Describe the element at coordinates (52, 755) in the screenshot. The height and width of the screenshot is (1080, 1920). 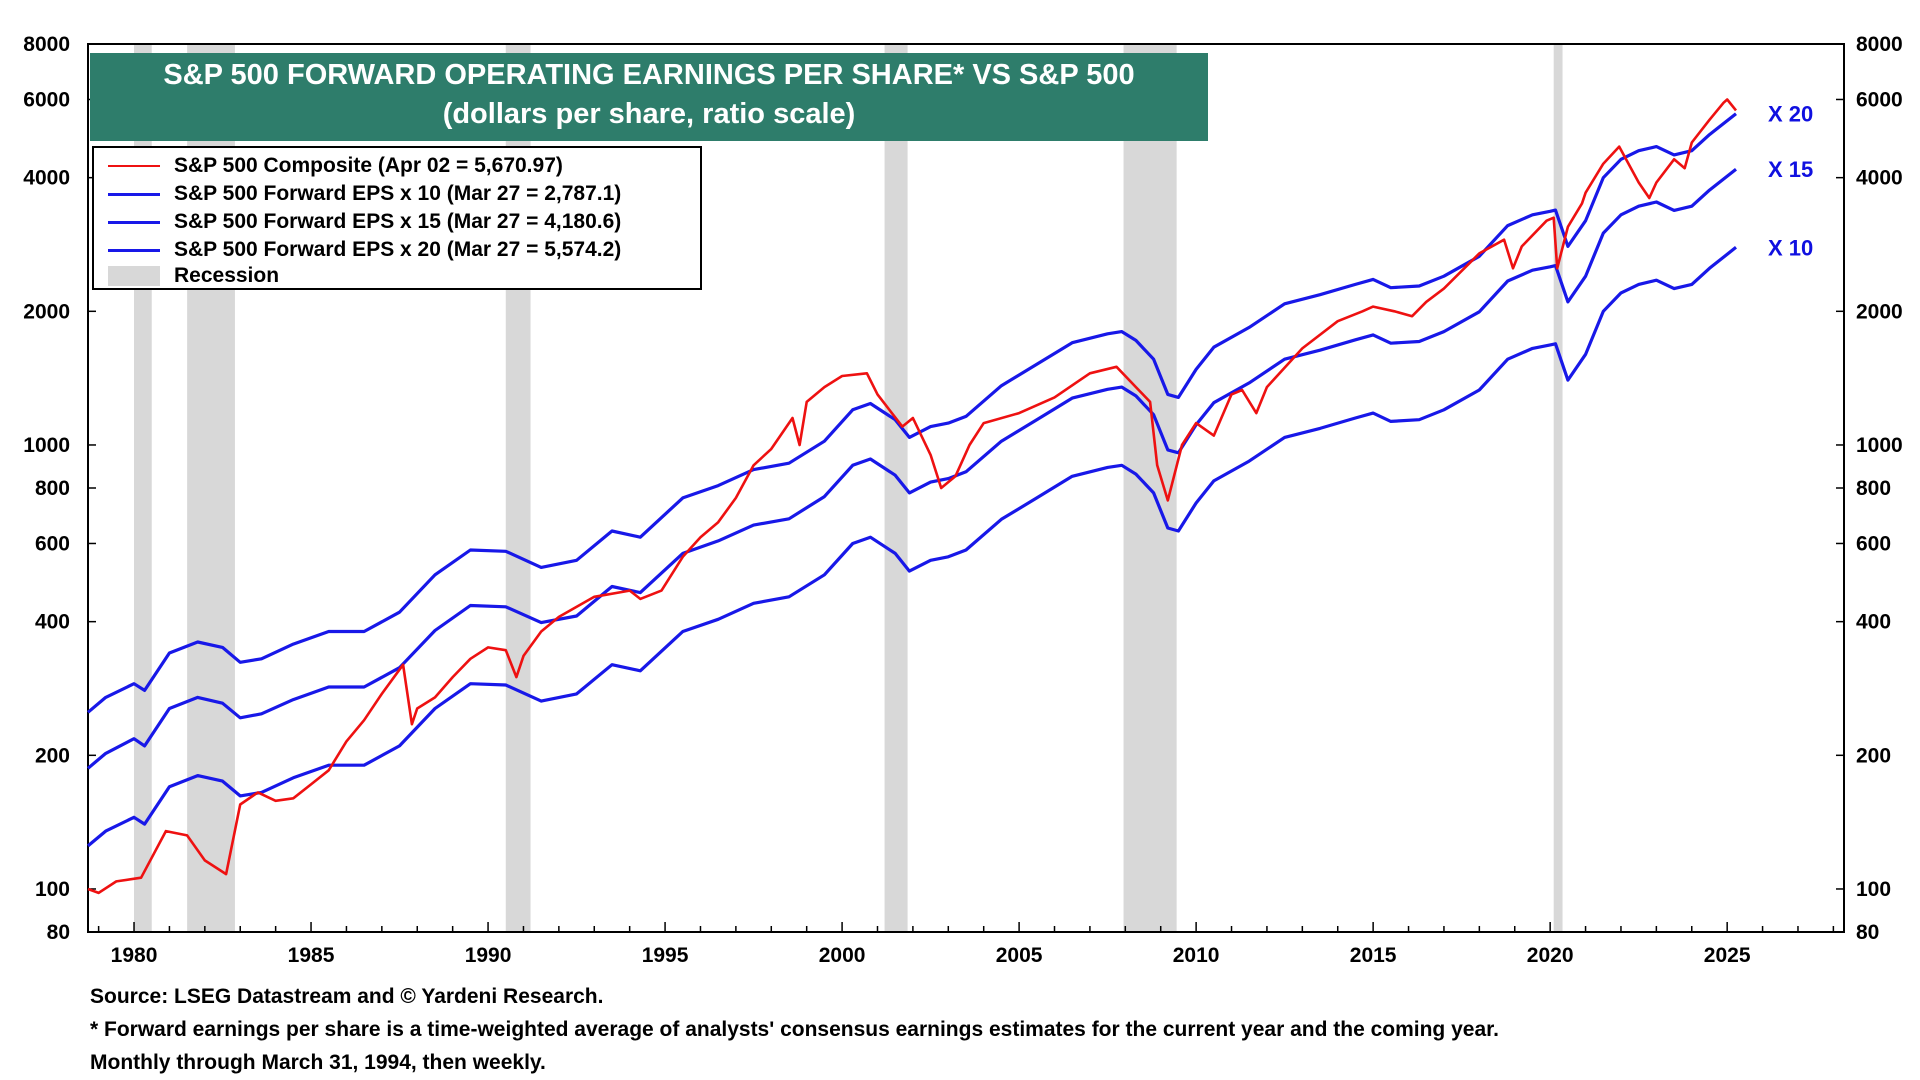
I see `y-tick-label-left: 200` at that location.